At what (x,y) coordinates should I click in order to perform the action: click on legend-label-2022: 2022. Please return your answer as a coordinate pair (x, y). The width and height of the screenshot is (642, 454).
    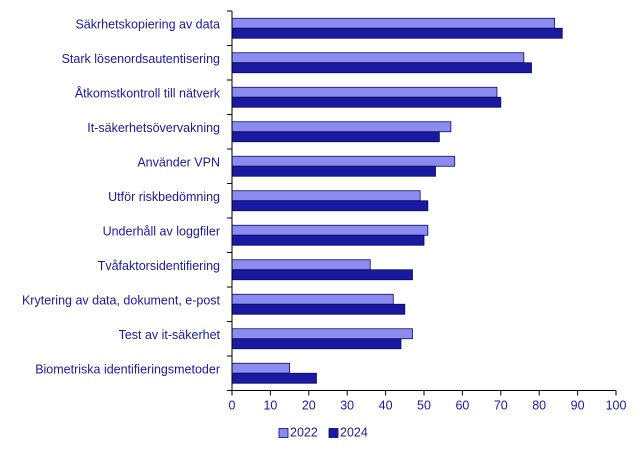
    Looking at the image, I should click on (304, 432).